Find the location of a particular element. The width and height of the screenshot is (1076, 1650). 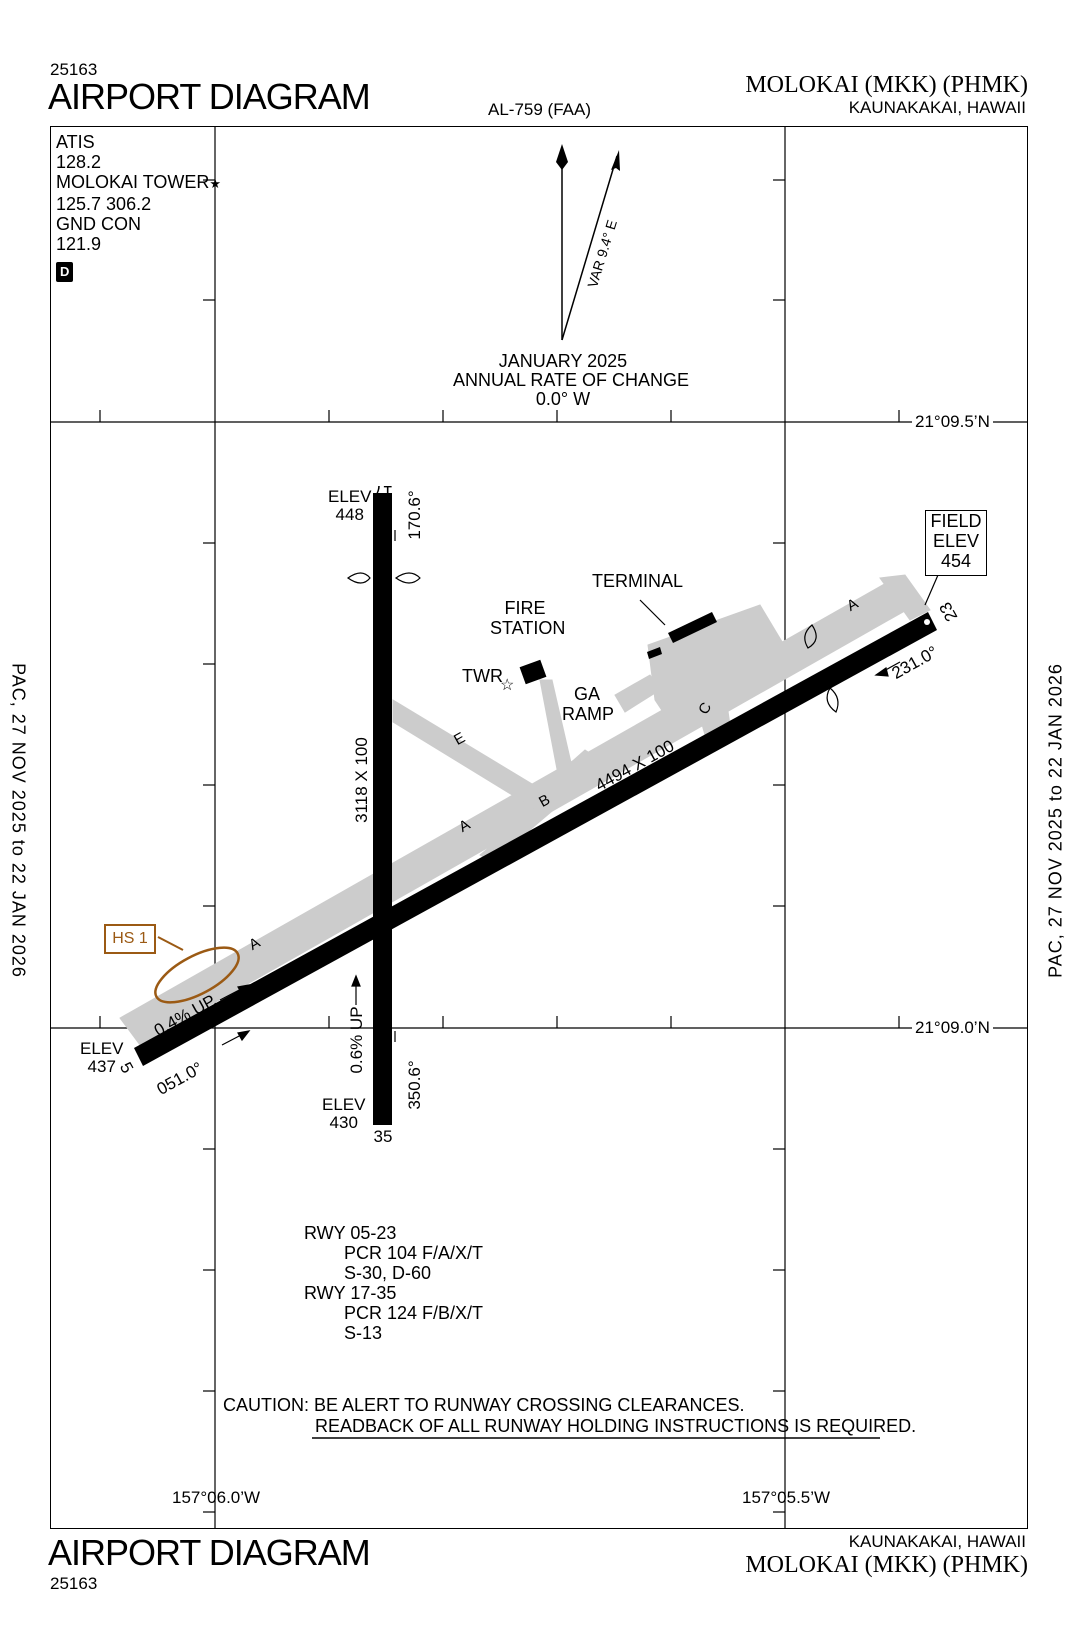

elevation-5-value: 437 is located at coordinates (101, 1066).